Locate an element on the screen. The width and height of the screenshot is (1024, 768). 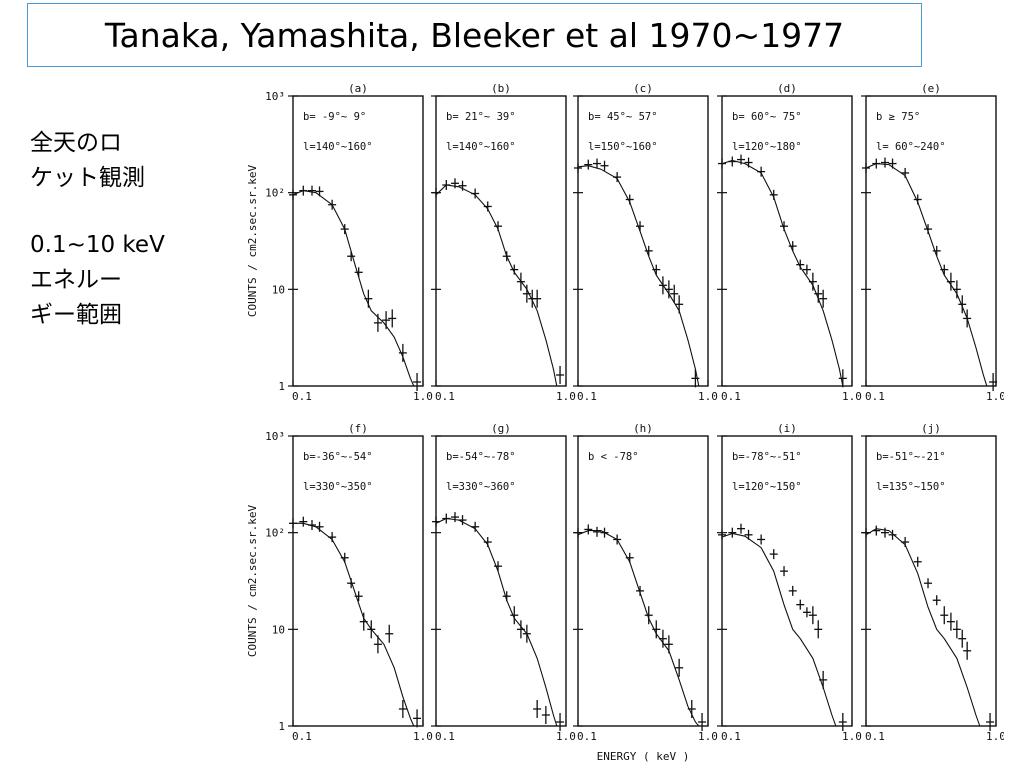
y-tick-label: 10 is located at coordinates (278, 289).